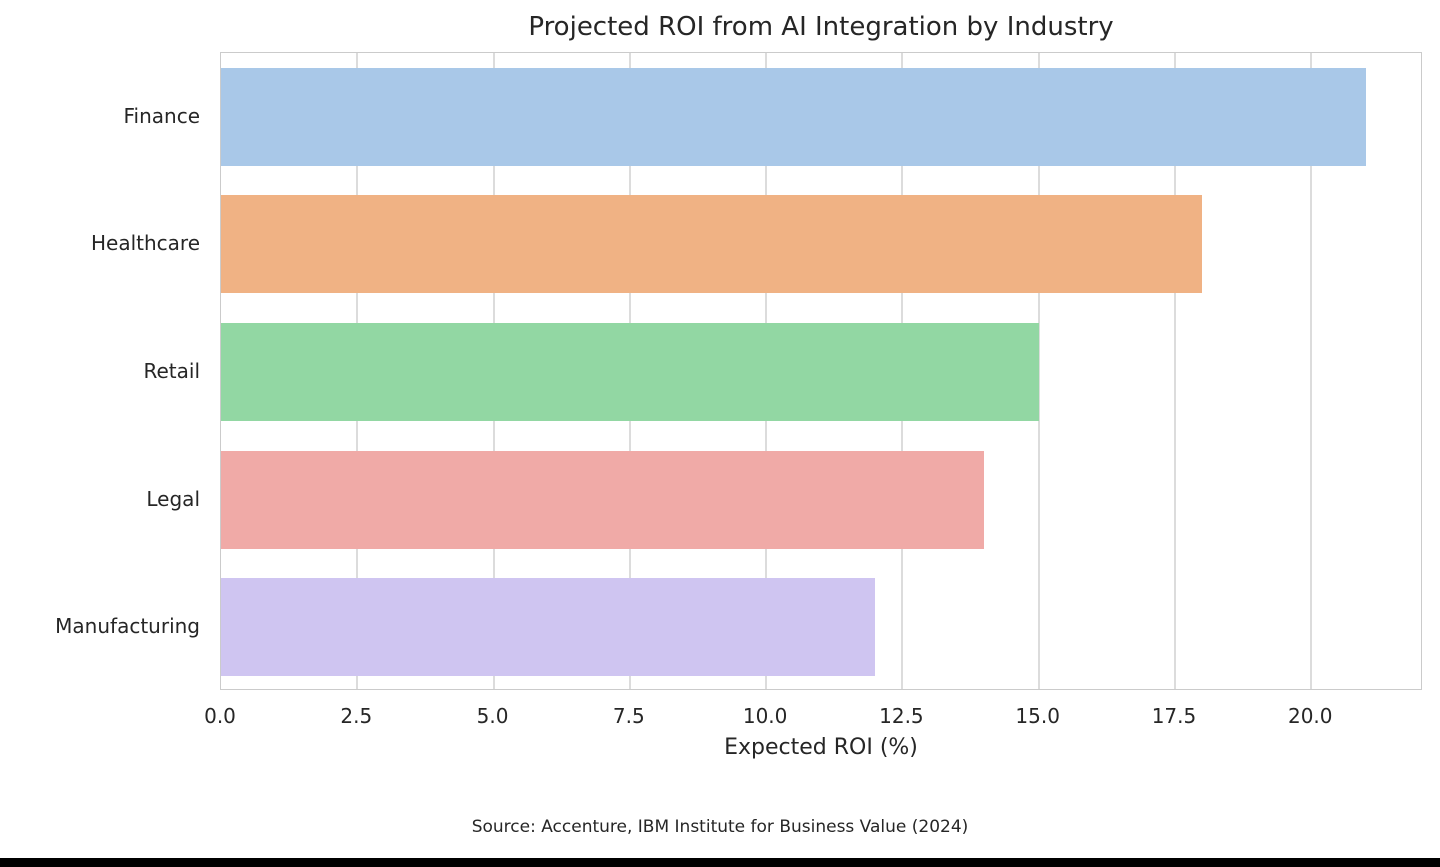 The width and height of the screenshot is (1440, 867). What do you see at coordinates (161, 115) in the screenshot?
I see `y-category-label: Finance` at bounding box center [161, 115].